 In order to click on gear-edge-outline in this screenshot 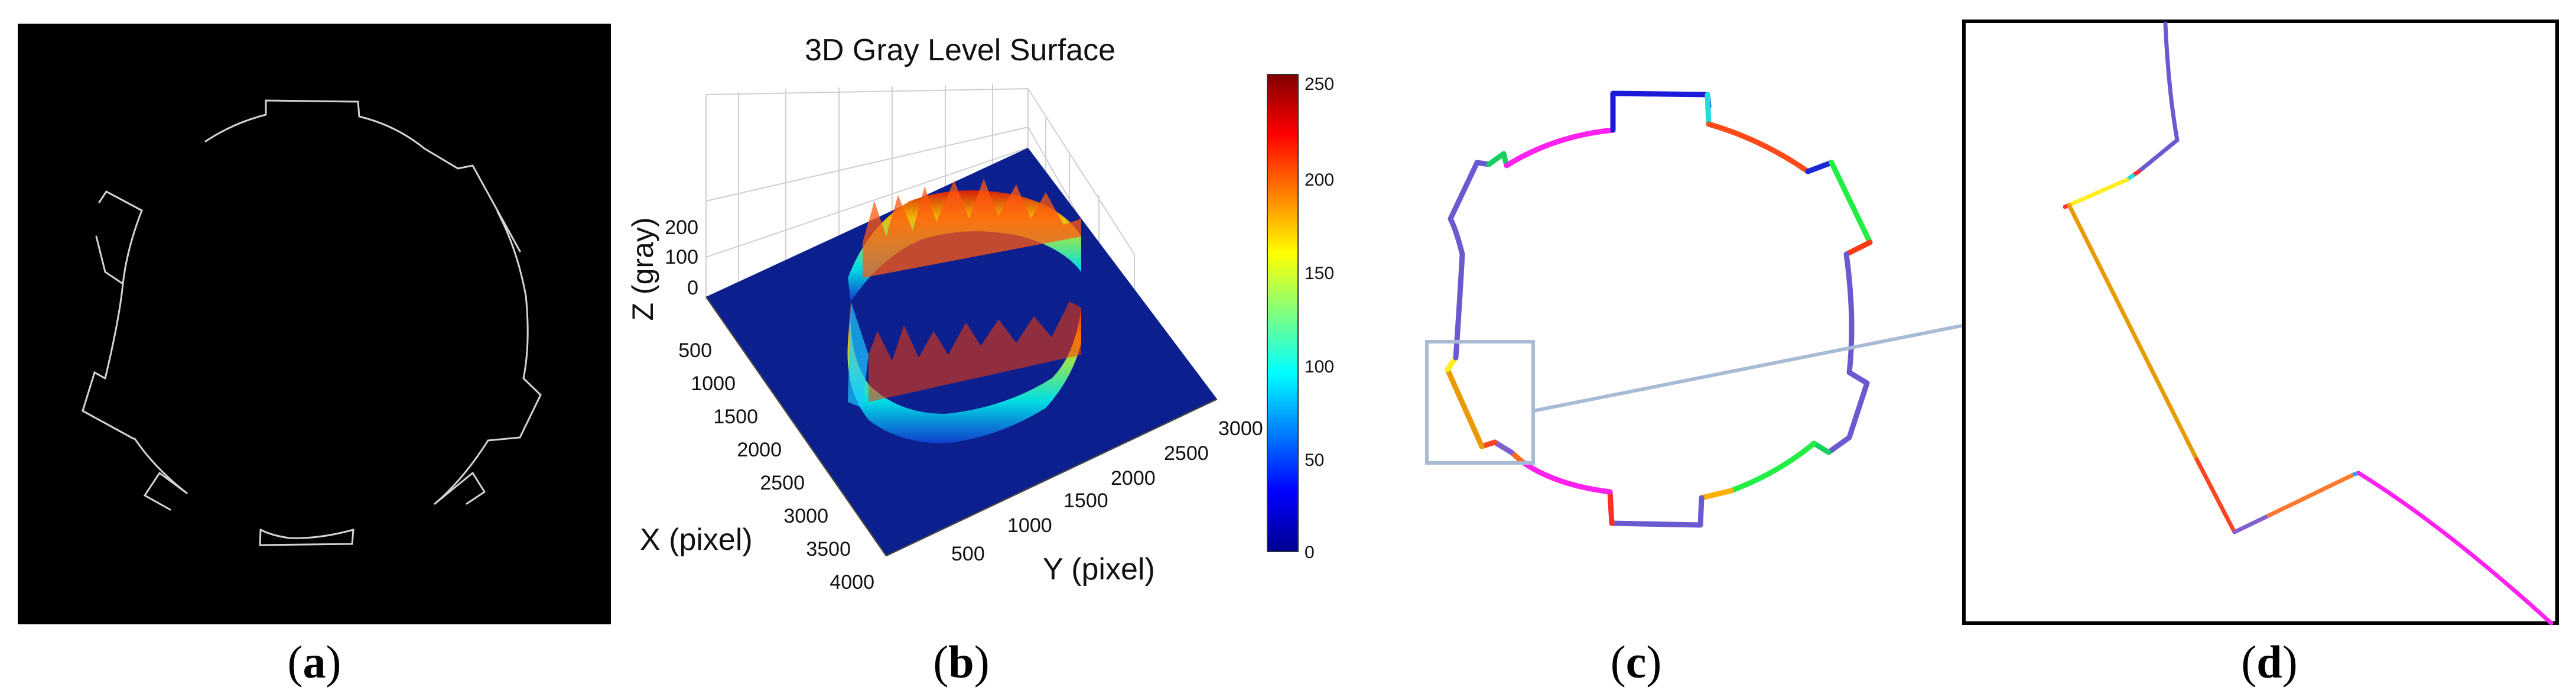, I will do `click(312, 322)`.